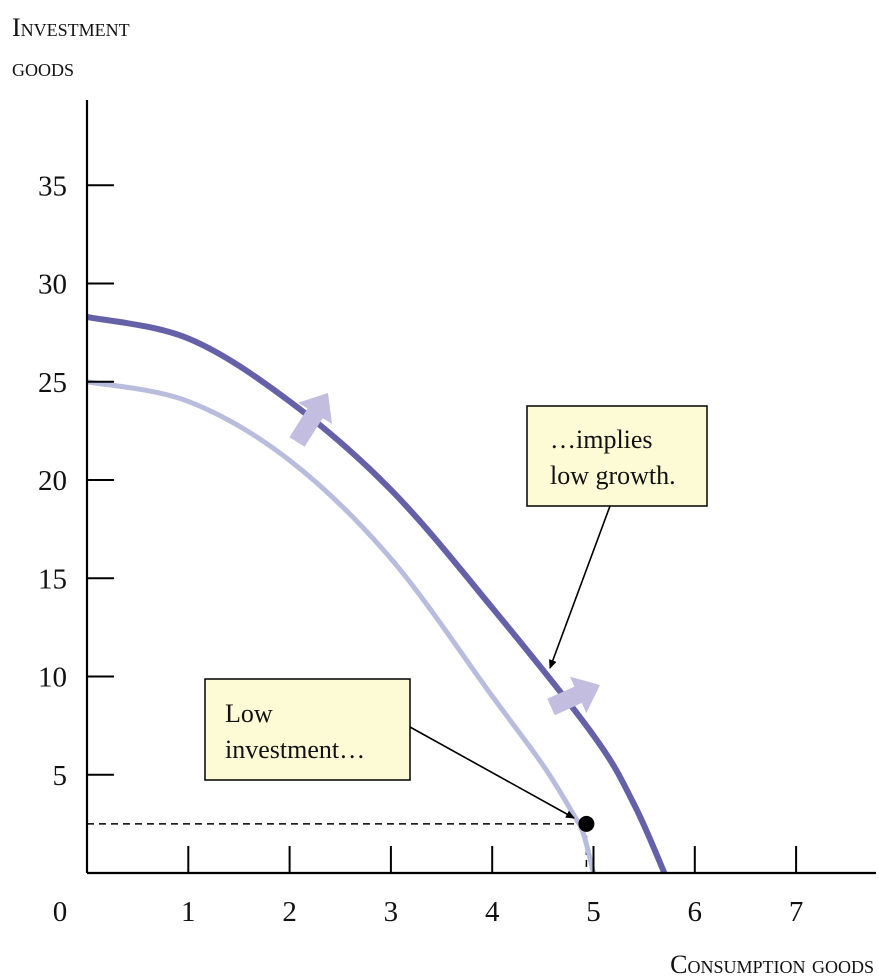 The height and width of the screenshot is (979, 879). What do you see at coordinates (601, 439) in the screenshot?
I see `low-growth-line-1: …implies` at bounding box center [601, 439].